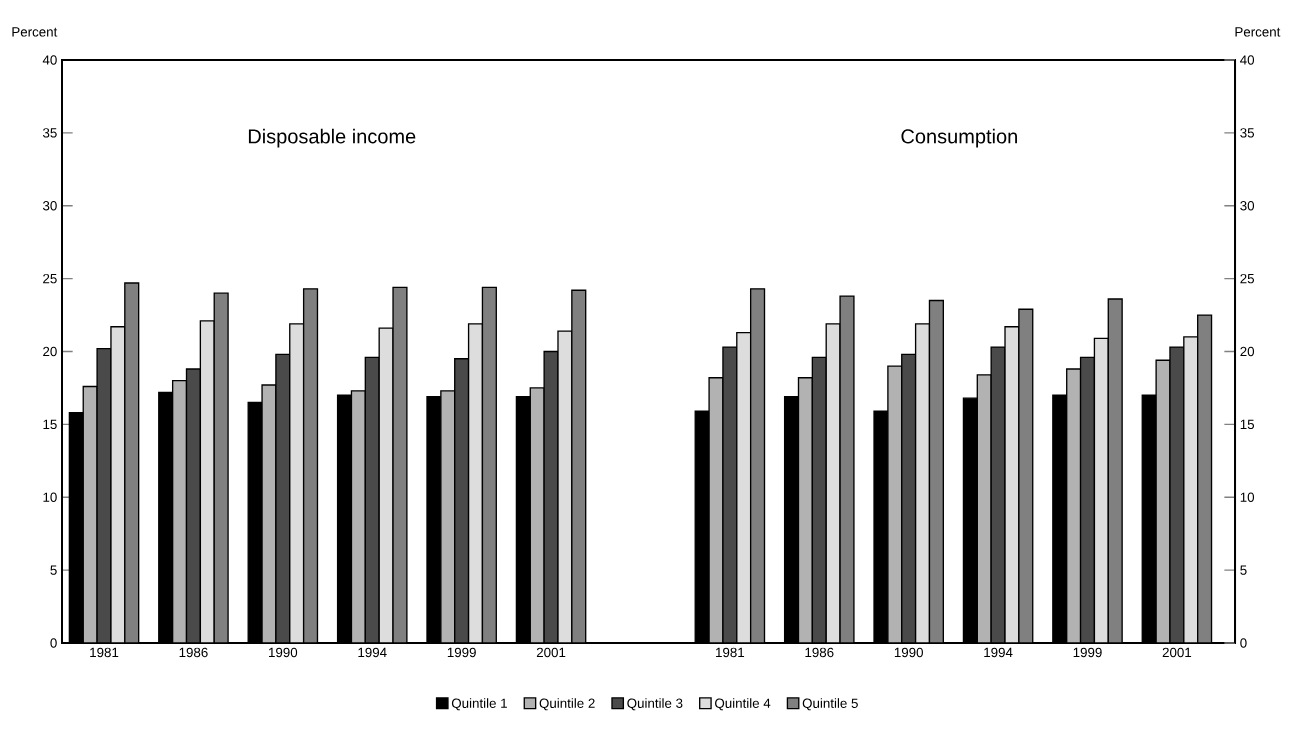  I want to click on y-axis-title: Percent, so click(35, 32).